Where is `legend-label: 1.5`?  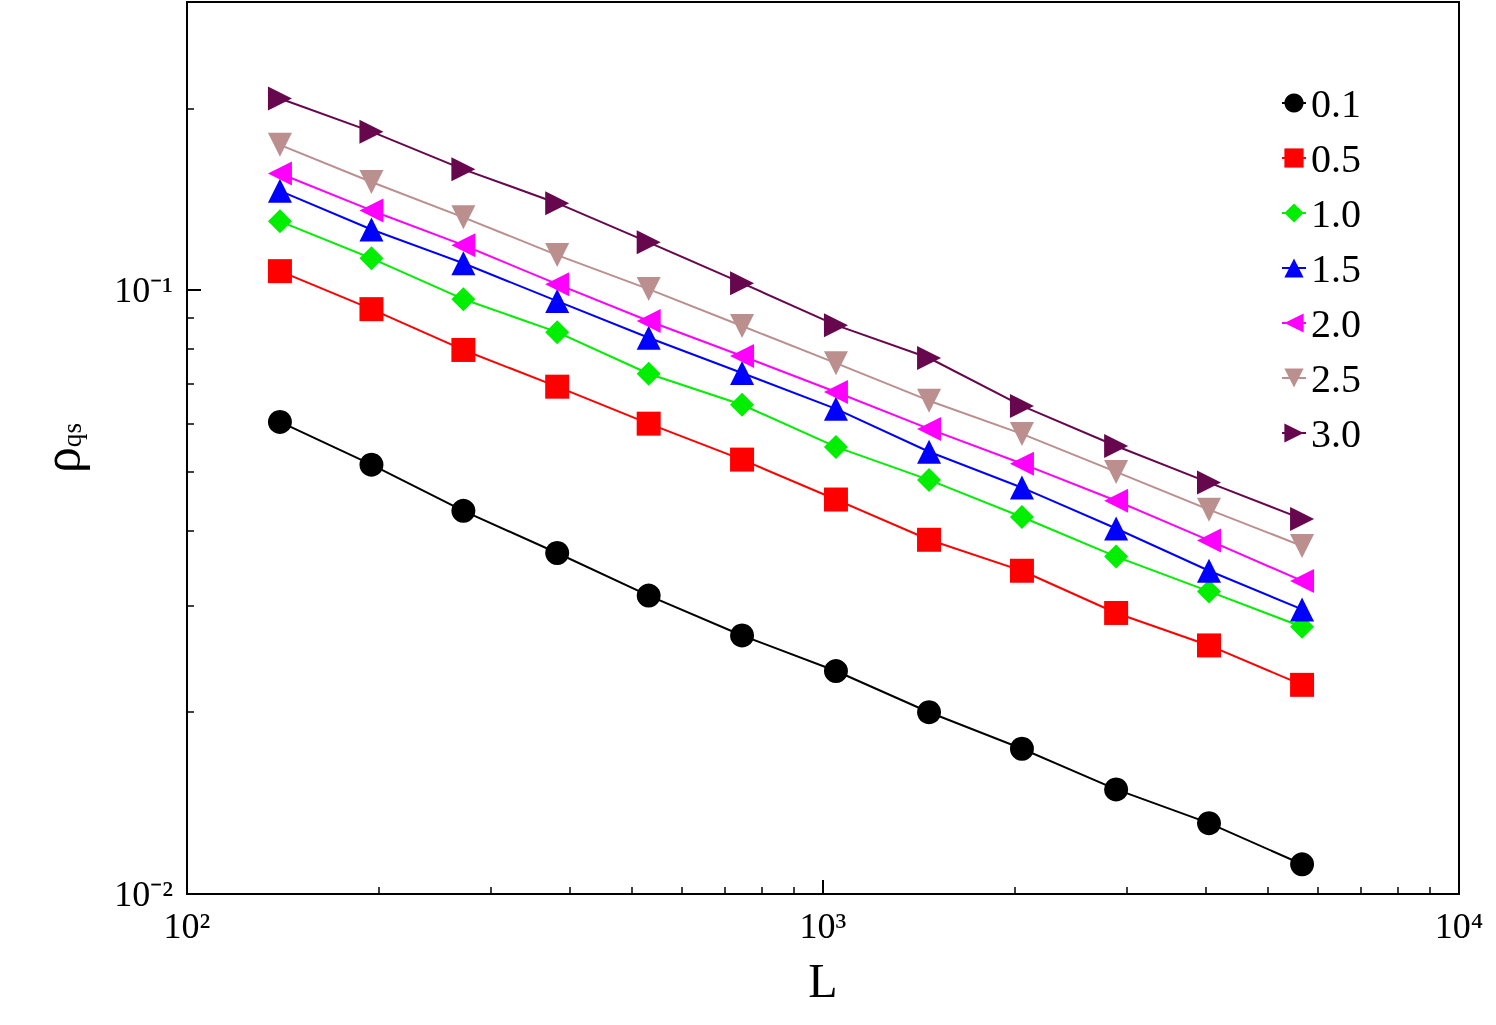 legend-label: 1.5 is located at coordinates (1336, 268).